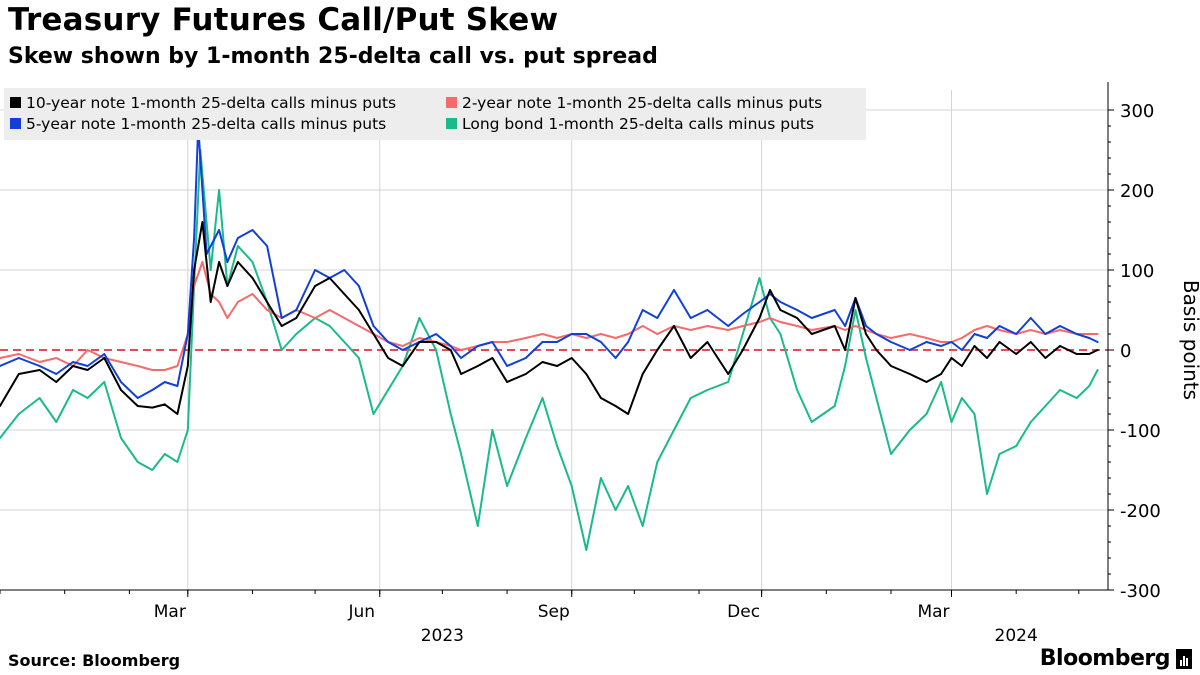 The width and height of the screenshot is (1200, 675). Describe the element at coordinates (1125, 351) in the screenshot. I see `y-tick-label: 0` at that location.